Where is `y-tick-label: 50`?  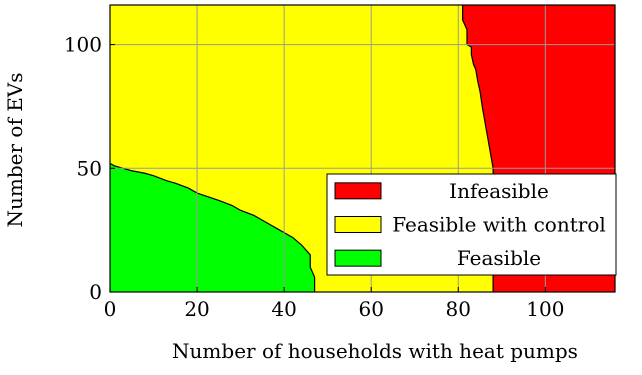
y-tick-label: 50 is located at coordinates (89, 168).